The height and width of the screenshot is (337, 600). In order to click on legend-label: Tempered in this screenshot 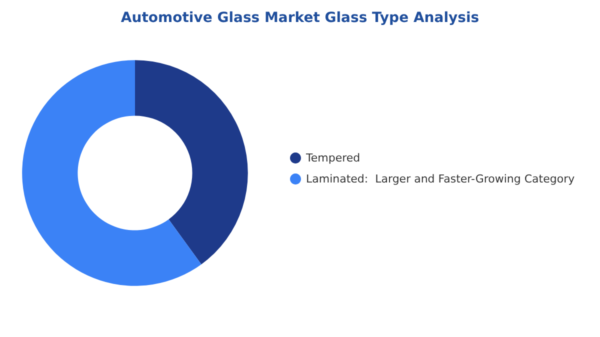, I will do `click(332, 158)`.